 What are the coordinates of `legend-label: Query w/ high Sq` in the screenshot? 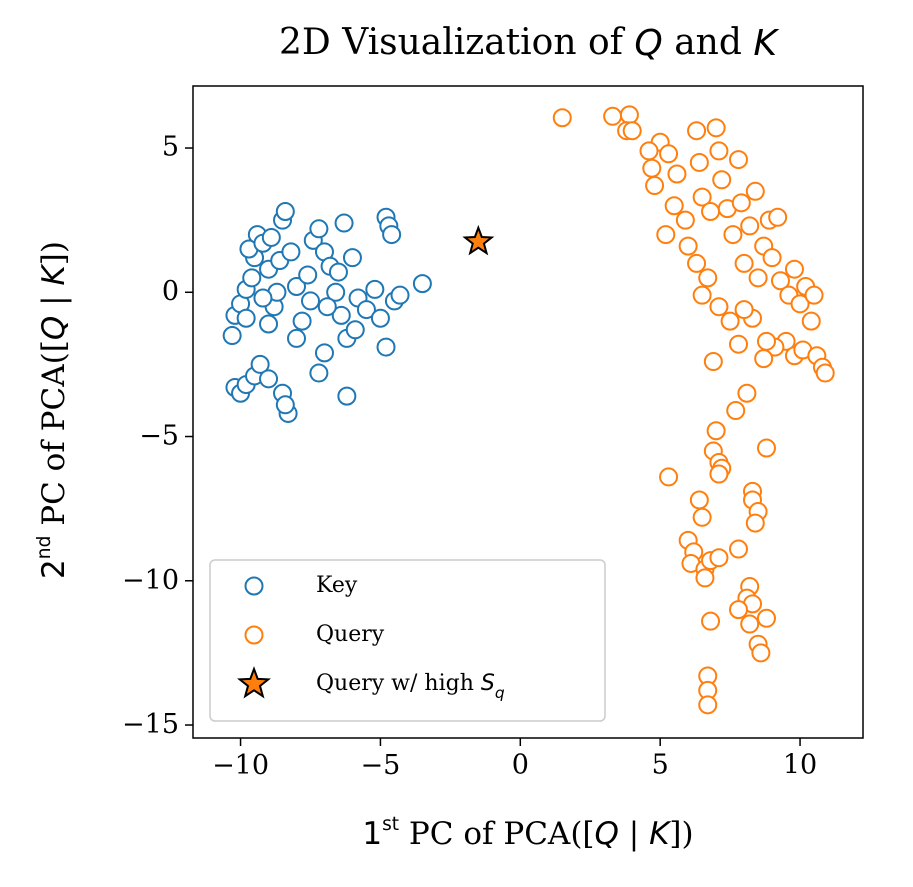 It's located at (410, 686).